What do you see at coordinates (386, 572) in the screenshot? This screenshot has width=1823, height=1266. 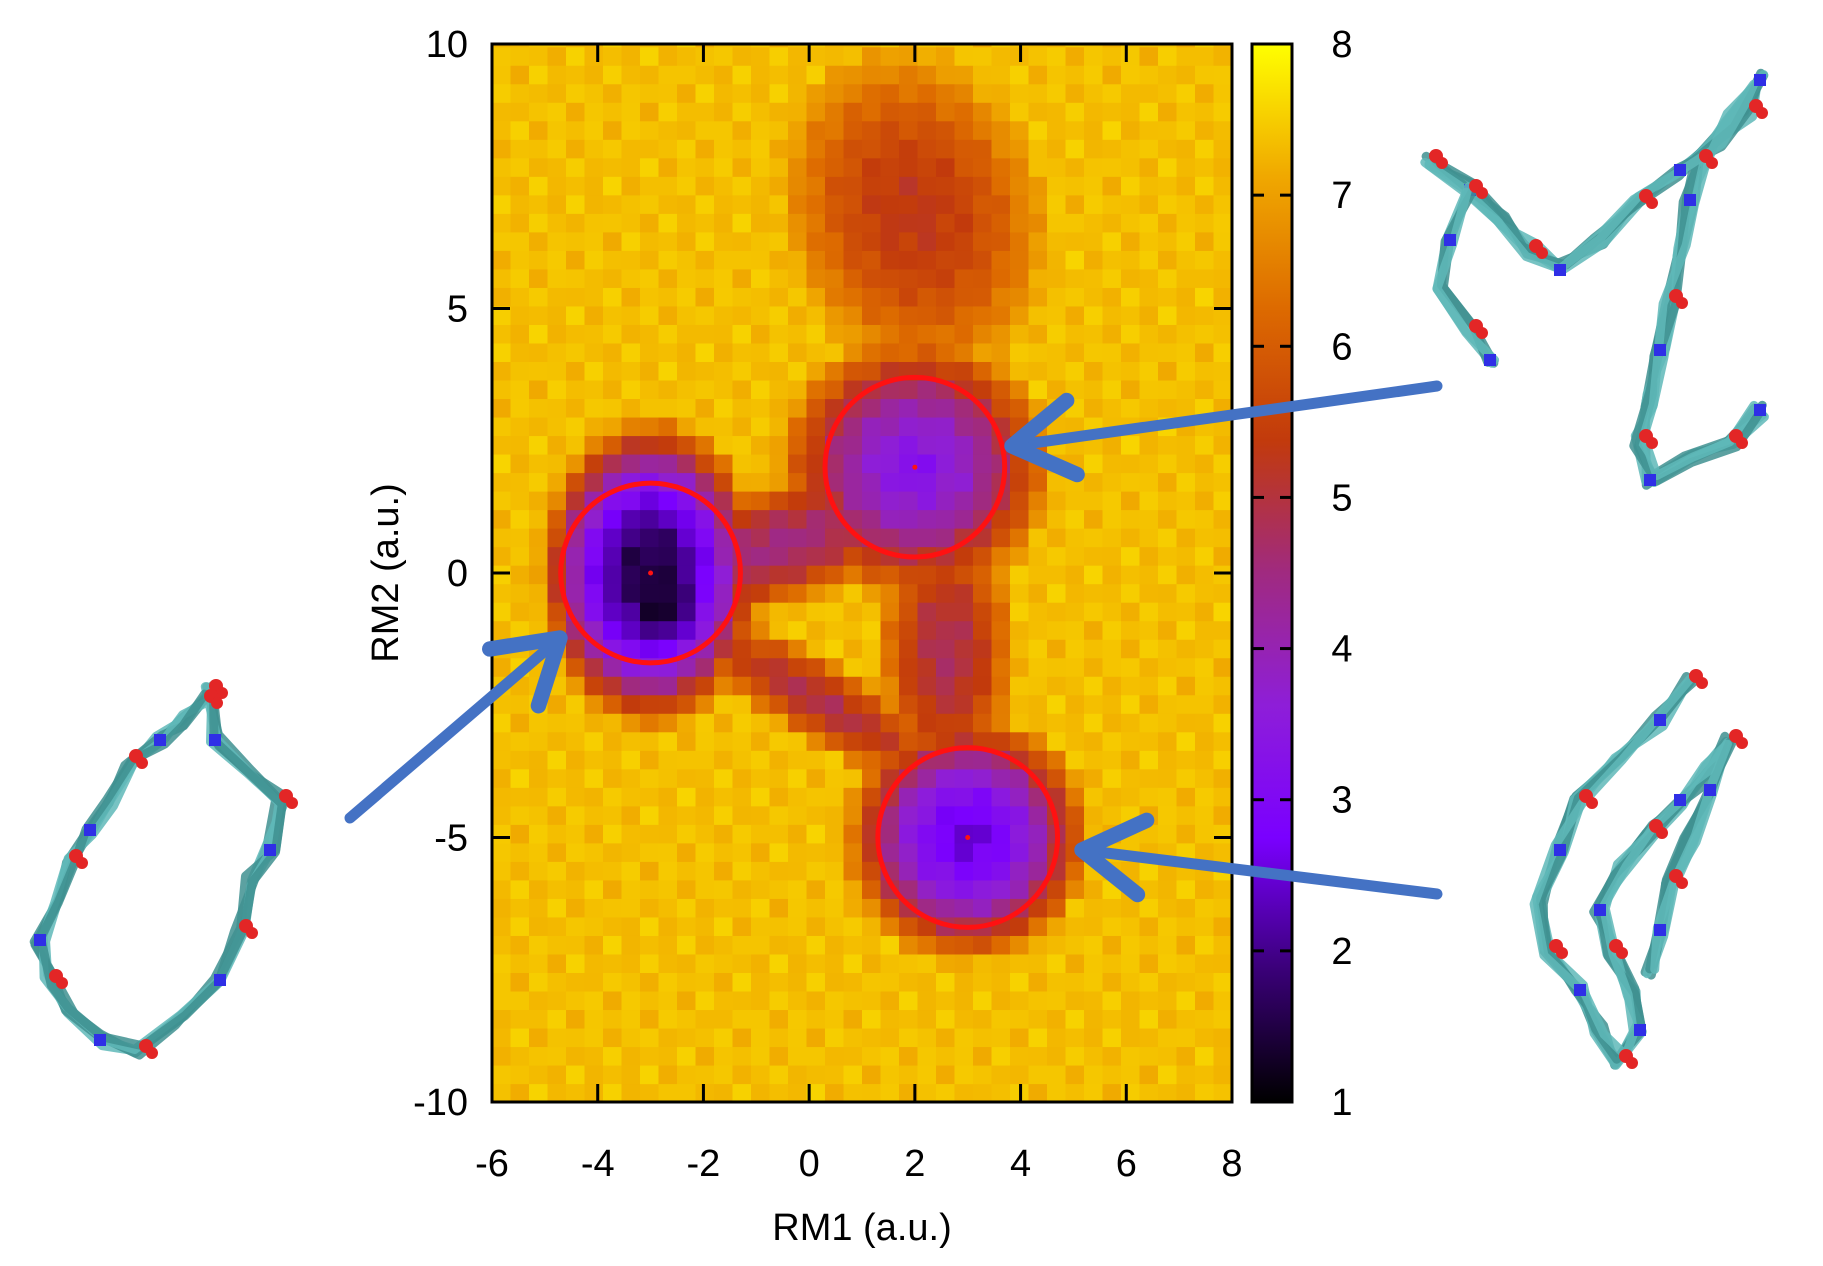 I see `y-axis-label: RM2 (a.u.)` at bounding box center [386, 572].